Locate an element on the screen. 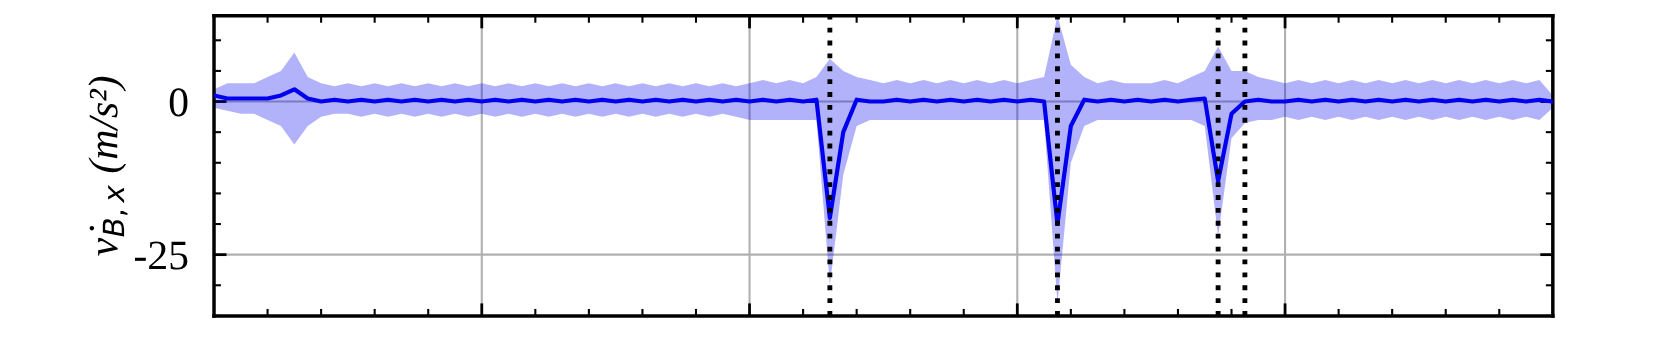 This screenshot has height=351, width=1659. y-tick-label: 0 is located at coordinates (178, 102).